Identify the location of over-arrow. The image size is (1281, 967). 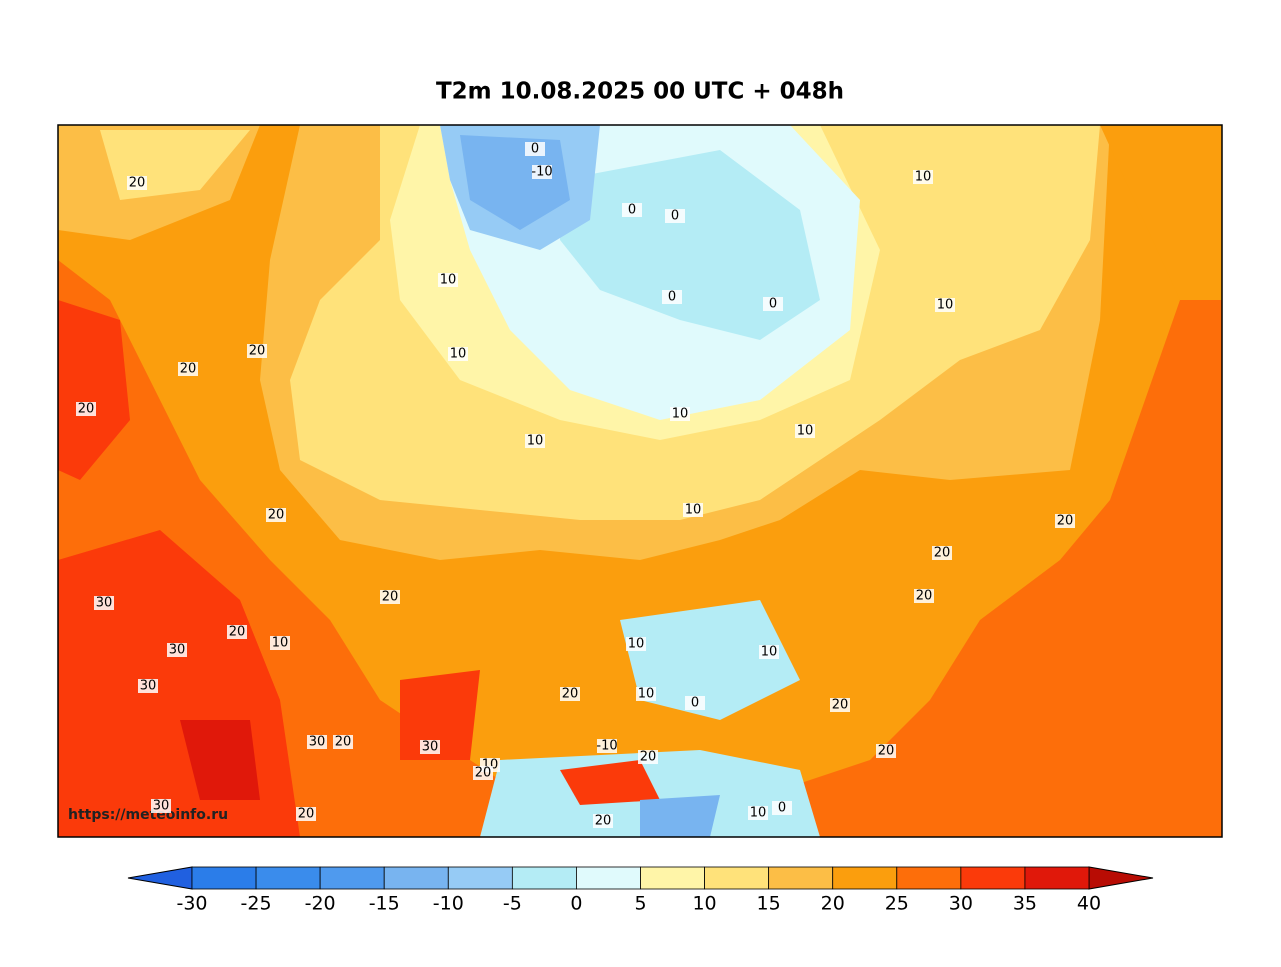
(1121, 878).